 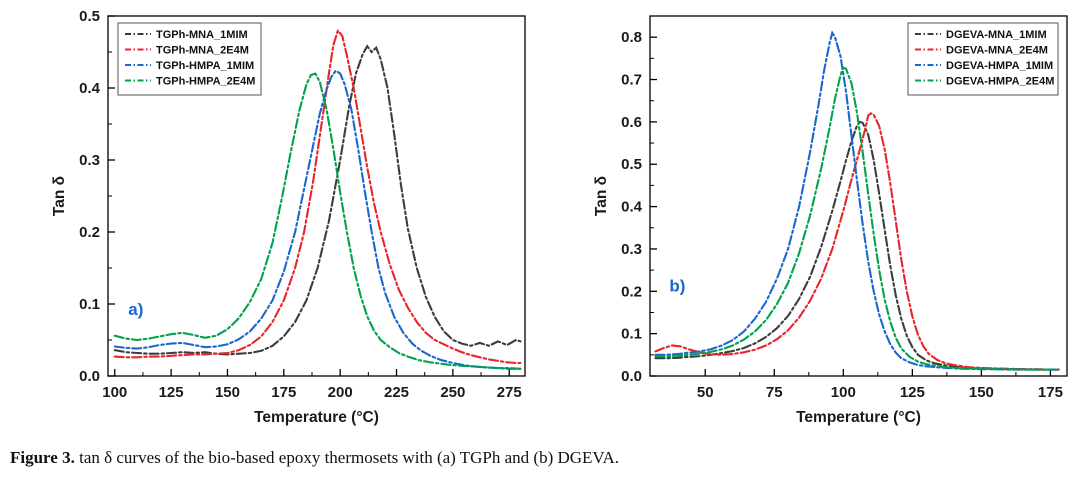 I want to click on panel-label: a), so click(x=135, y=309).